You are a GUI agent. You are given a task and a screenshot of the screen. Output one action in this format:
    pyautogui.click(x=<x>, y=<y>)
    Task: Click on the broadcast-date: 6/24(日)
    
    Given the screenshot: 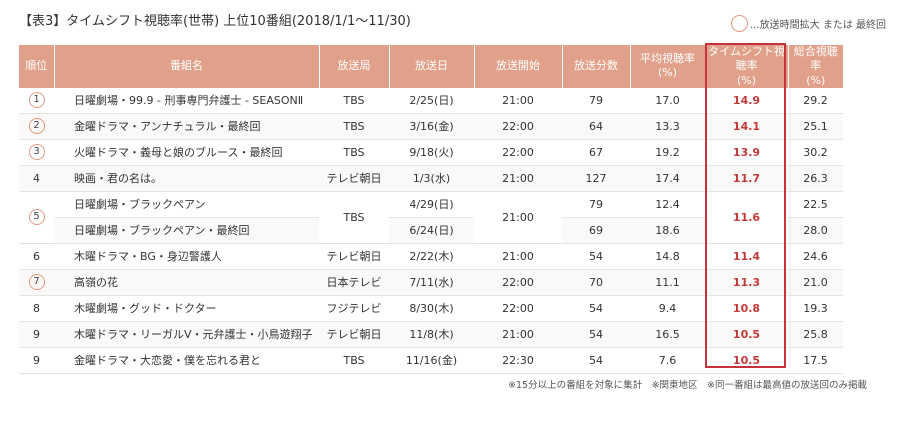 What is the action you would take?
    pyautogui.click(x=431, y=230)
    